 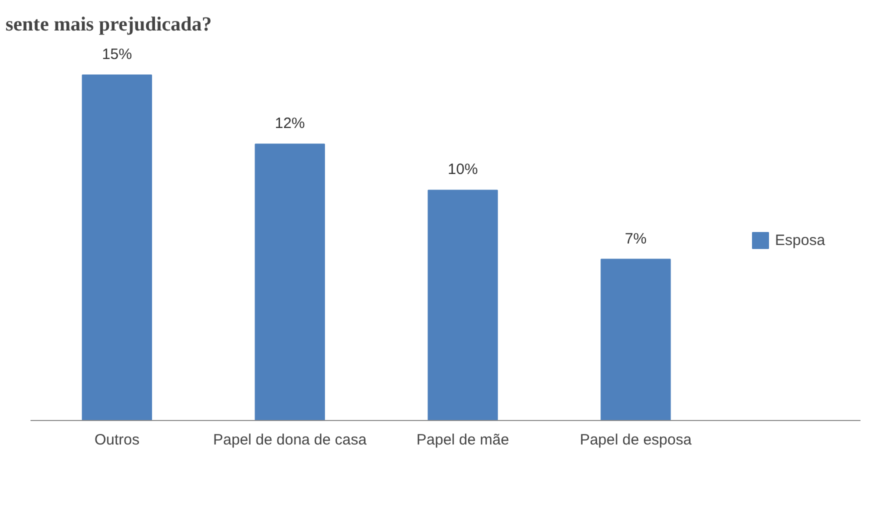 I want to click on data-label: 10%, so click(x=463, y=169).